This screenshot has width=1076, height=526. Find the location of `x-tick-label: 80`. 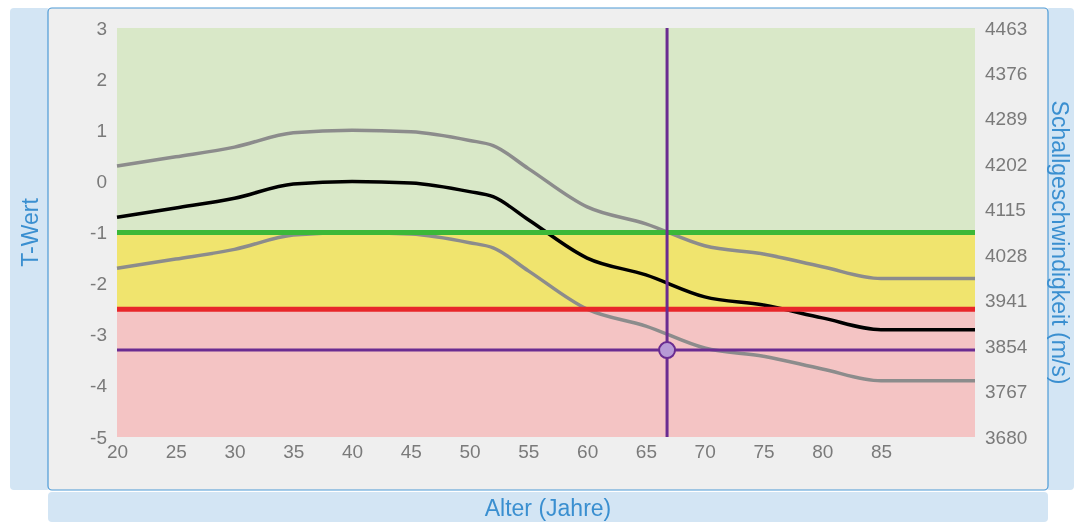

x-tick-label: 80 is located at coordinates (823, 452).